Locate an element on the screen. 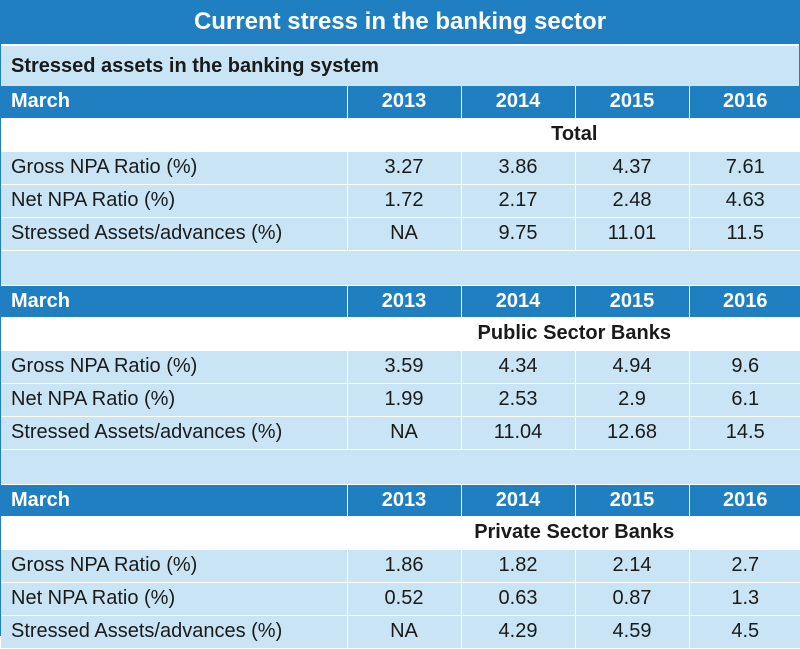 The image size is (800, 649). chart-subtitle: Stressed assets in the banking system is located at coordinates (400, 66).